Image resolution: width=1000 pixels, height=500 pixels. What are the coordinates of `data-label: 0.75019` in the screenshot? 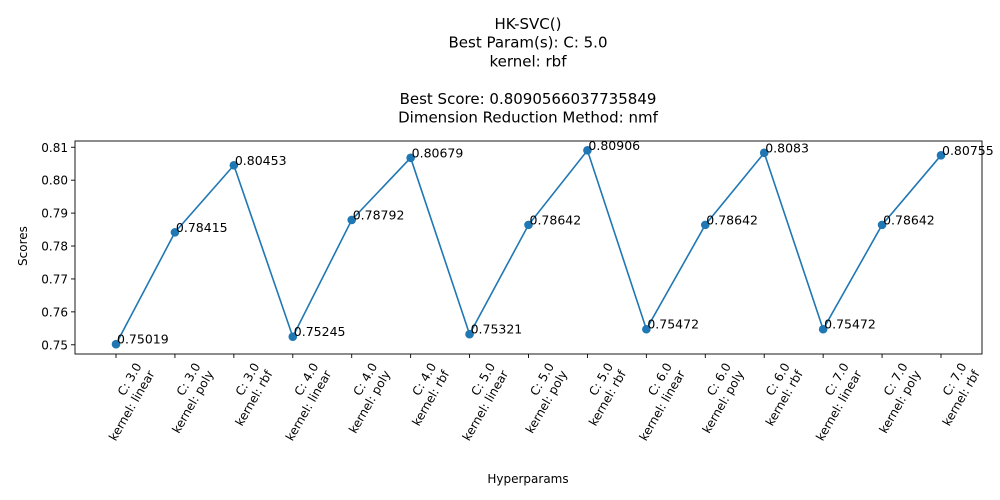 It's located at (143, 339).